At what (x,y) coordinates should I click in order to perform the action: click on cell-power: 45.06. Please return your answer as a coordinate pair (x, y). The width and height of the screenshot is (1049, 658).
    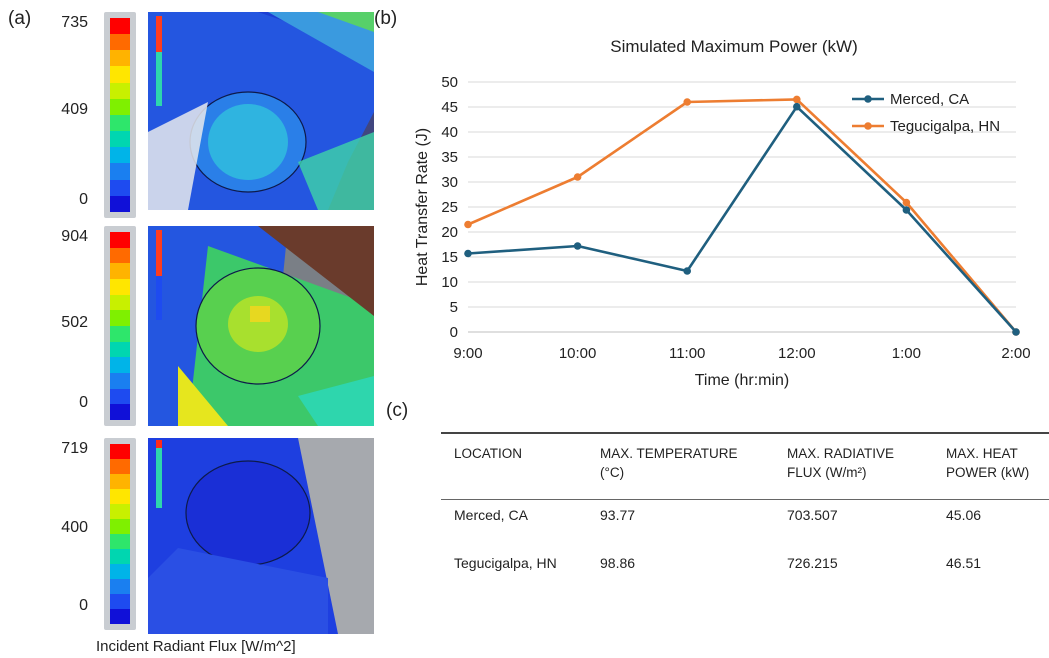
    Looking at the image, I should click on (964, 515).